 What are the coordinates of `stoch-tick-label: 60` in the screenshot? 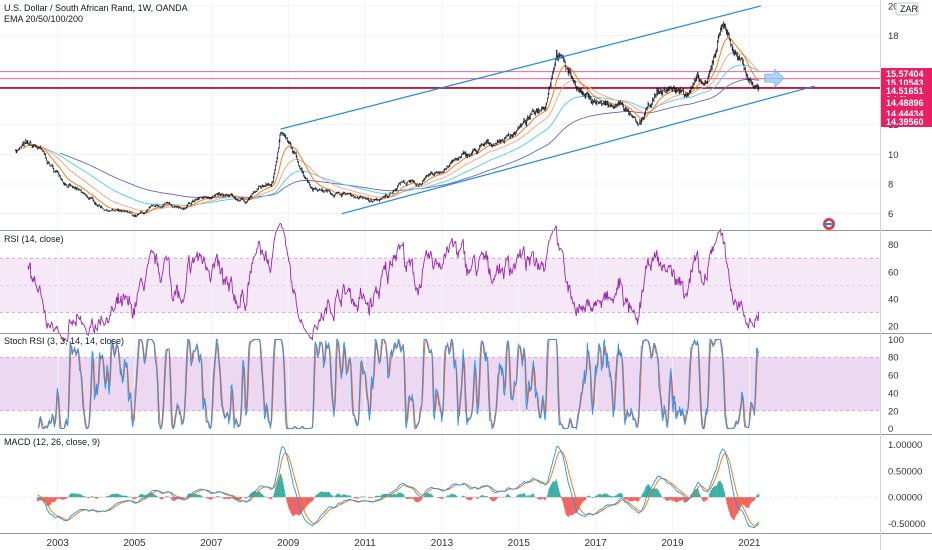 It's located at (893, 376).